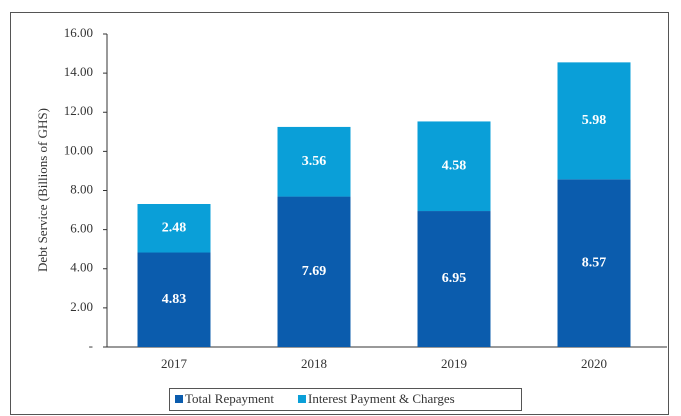  Describe the element at coordinates (78, 71) in the screenshot. I see `y-tick-label: 14.00` at that location.